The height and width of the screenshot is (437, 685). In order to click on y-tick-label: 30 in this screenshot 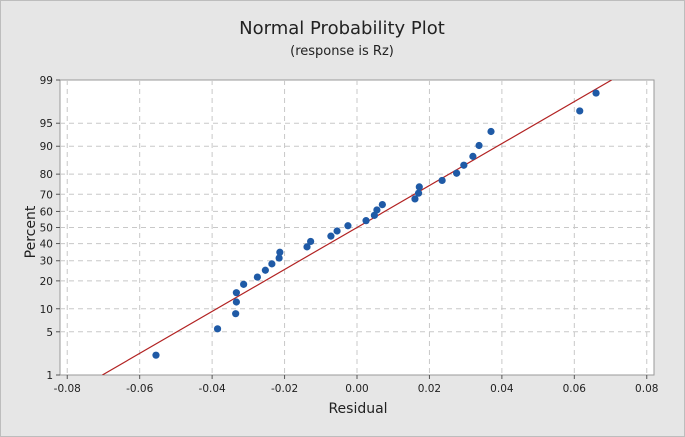, I will do `click(46, 262)`.